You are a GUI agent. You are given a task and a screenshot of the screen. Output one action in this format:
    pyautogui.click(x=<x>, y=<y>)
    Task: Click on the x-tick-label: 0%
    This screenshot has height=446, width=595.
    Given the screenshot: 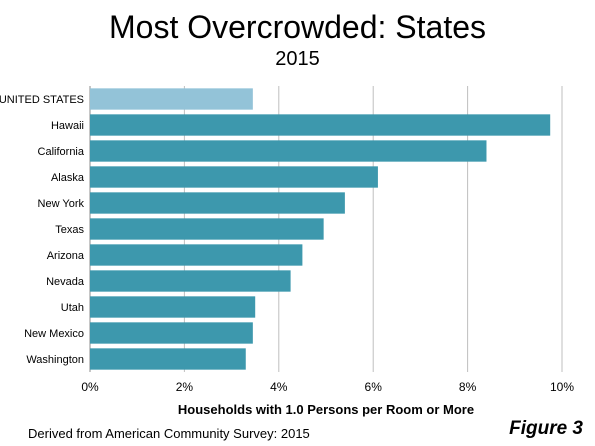 What is the action you would take?
    pyautogui.click(x=90, y=387)
    